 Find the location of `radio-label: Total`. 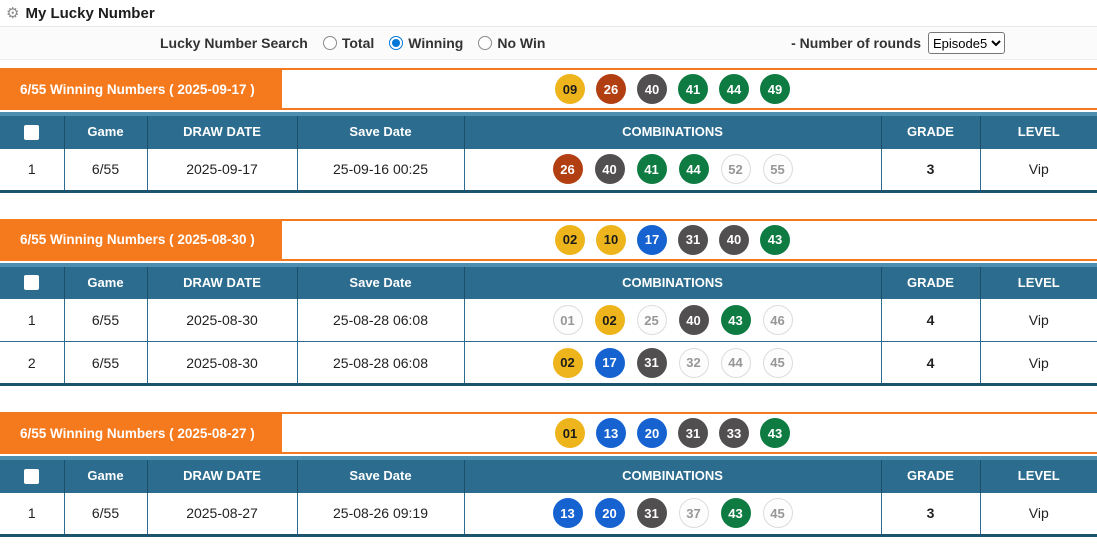

radio-label: Total is located at coordinates (358, 43).